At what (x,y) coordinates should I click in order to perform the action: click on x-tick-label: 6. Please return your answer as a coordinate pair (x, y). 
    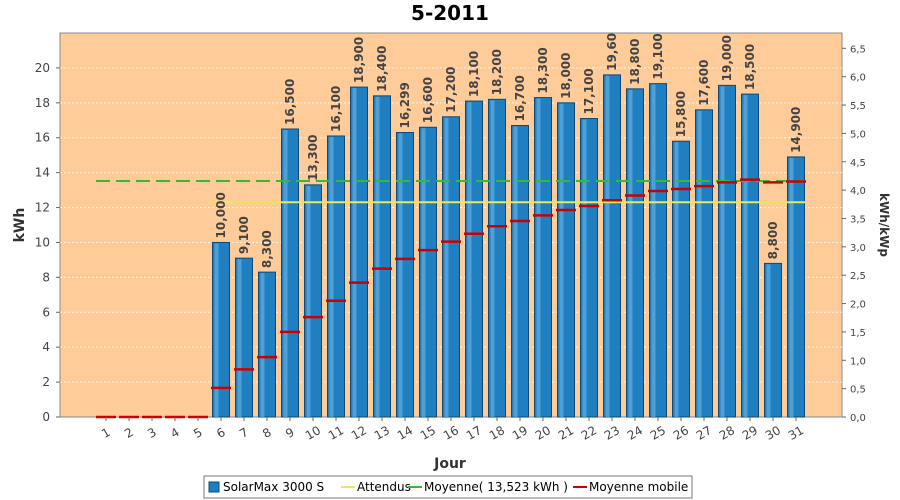
    Looking at the image, I should click on (221, 433).